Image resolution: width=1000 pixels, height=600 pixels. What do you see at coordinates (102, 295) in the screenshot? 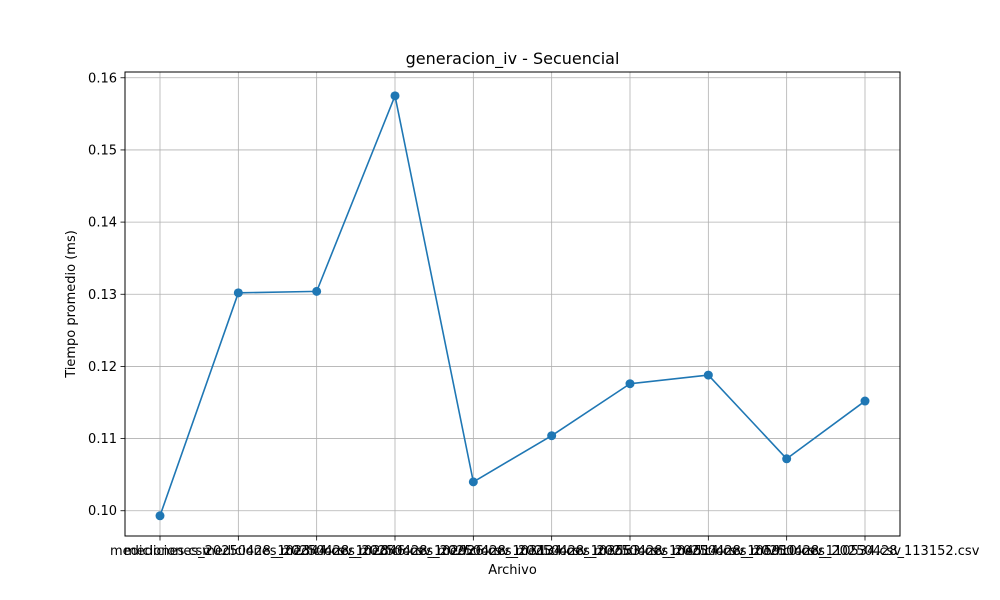
I see `y-tick-label: 0.13` at bounding box center [102, 295].